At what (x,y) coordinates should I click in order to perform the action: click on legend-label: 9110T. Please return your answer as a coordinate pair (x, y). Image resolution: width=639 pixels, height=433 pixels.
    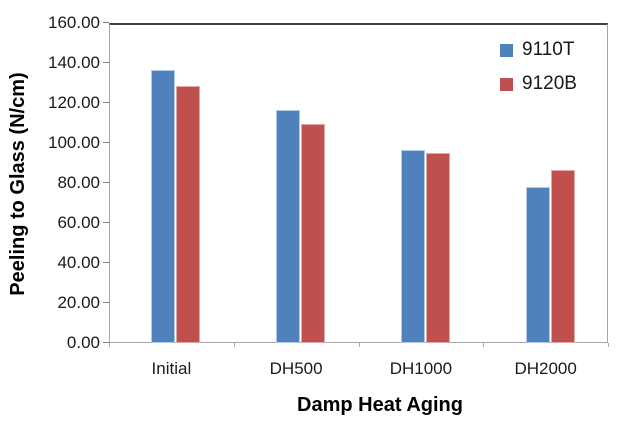
    Looking at the image, I should click on (548, 49).